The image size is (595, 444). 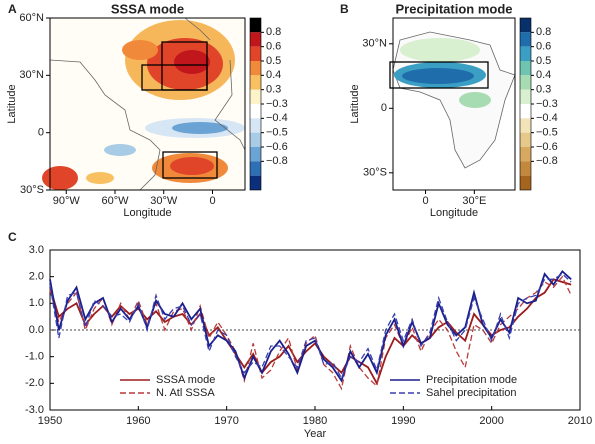 I want to click on y-tick-label: -2.0, so click(x=34, y=383).